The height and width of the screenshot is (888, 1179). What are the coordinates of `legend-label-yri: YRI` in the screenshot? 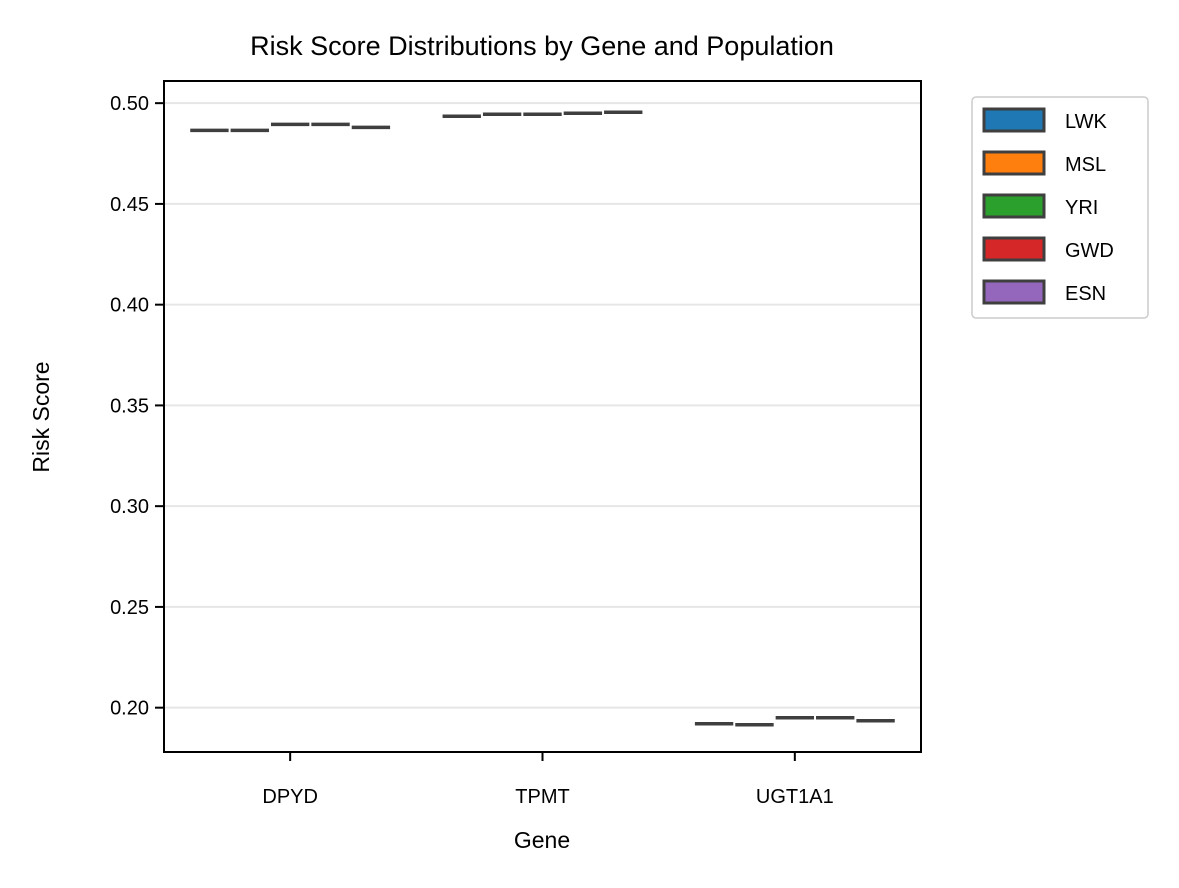 It's located at (1081, 208).